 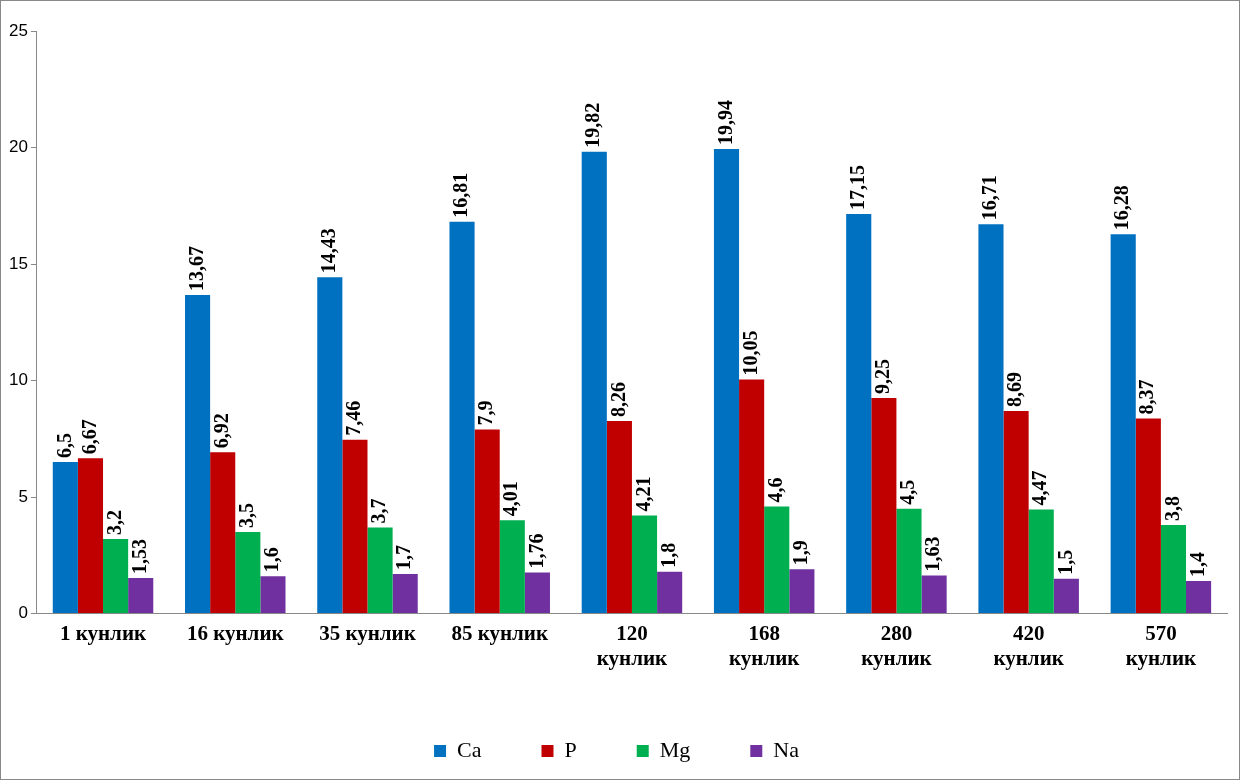 I want to click on legend-label: Mg, so click(x=675, y=749).